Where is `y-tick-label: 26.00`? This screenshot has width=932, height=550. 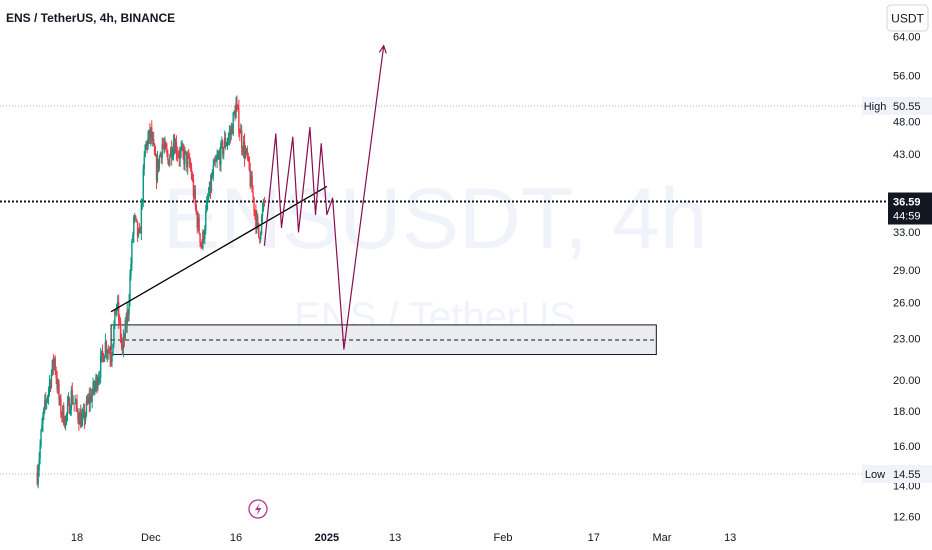 y-tick-label: 26.00 is located at coordinates (907, 304).